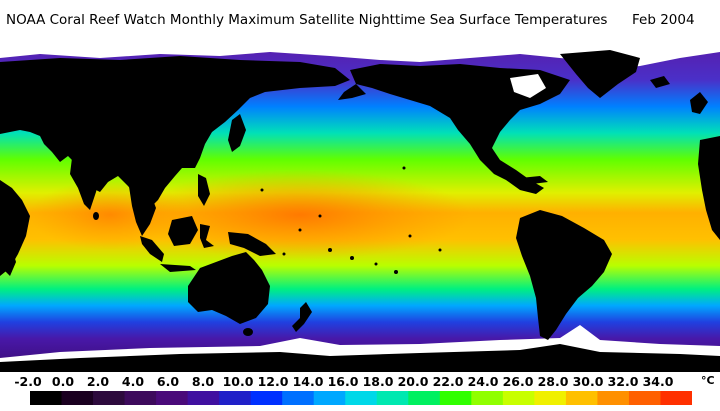 The image size is (720, 411). Describe the element at coordinates (308, 381) in the screenshot. I see `colorbar-tick-label: 14.0` at that location.